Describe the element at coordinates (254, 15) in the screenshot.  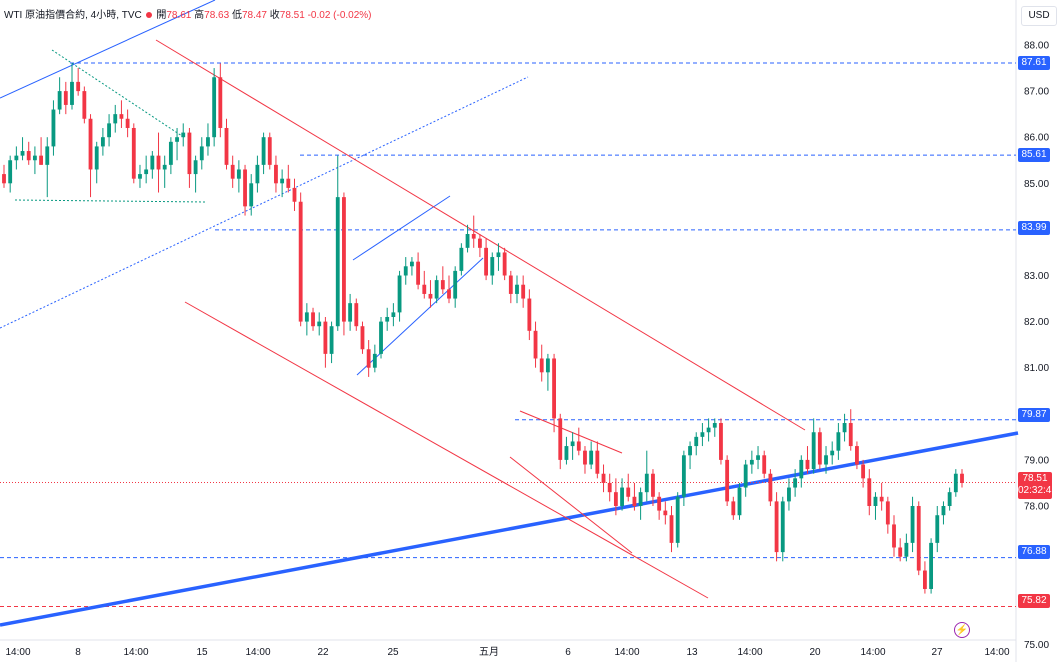
I see `low-value: 78.47` at that location.